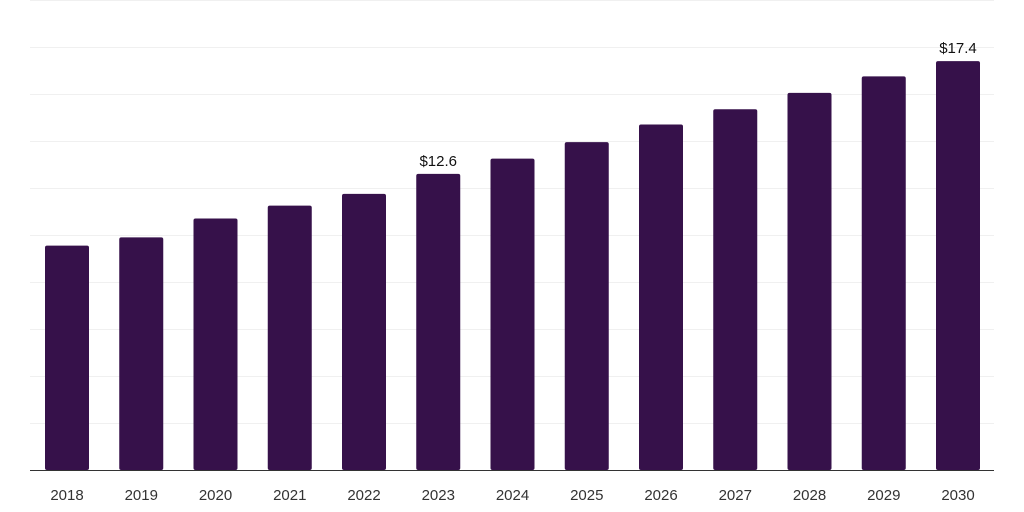 The height and width of the screenshot is (512, 1024). What do you see at coordinates (586, 495) in the screenshot?
I see `x-tick-label: 2025` at bounding box center [586, 495].